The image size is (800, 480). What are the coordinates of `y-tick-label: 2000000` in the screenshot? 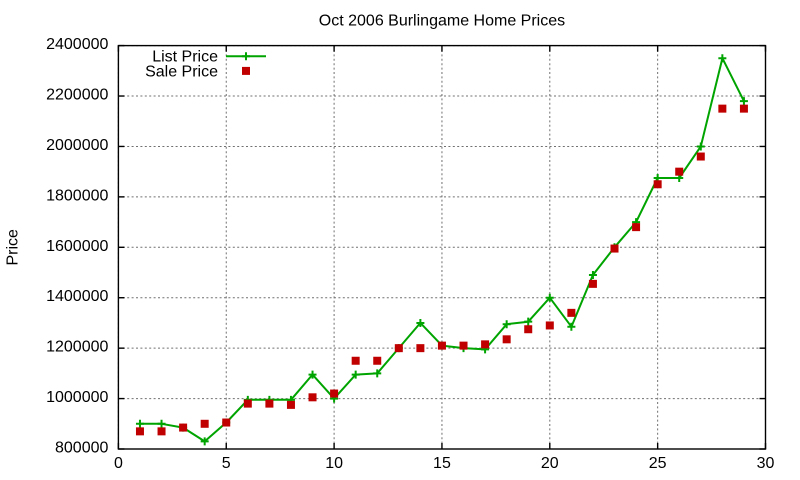 It's located at (77, 145).